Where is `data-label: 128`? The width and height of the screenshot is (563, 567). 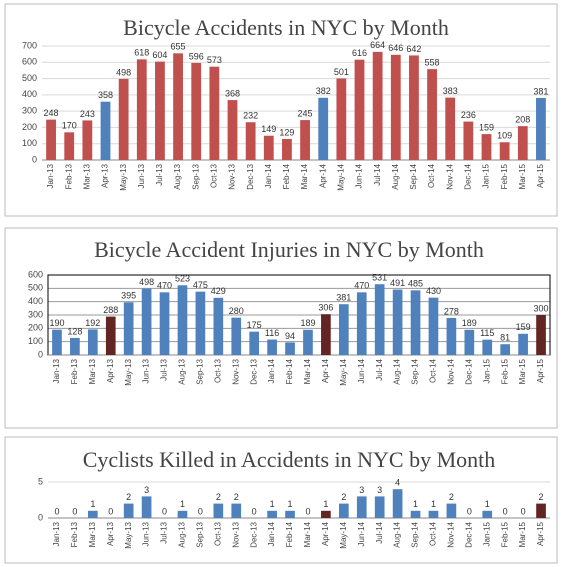
data-label: 128 is located at coordinates (74, 331).